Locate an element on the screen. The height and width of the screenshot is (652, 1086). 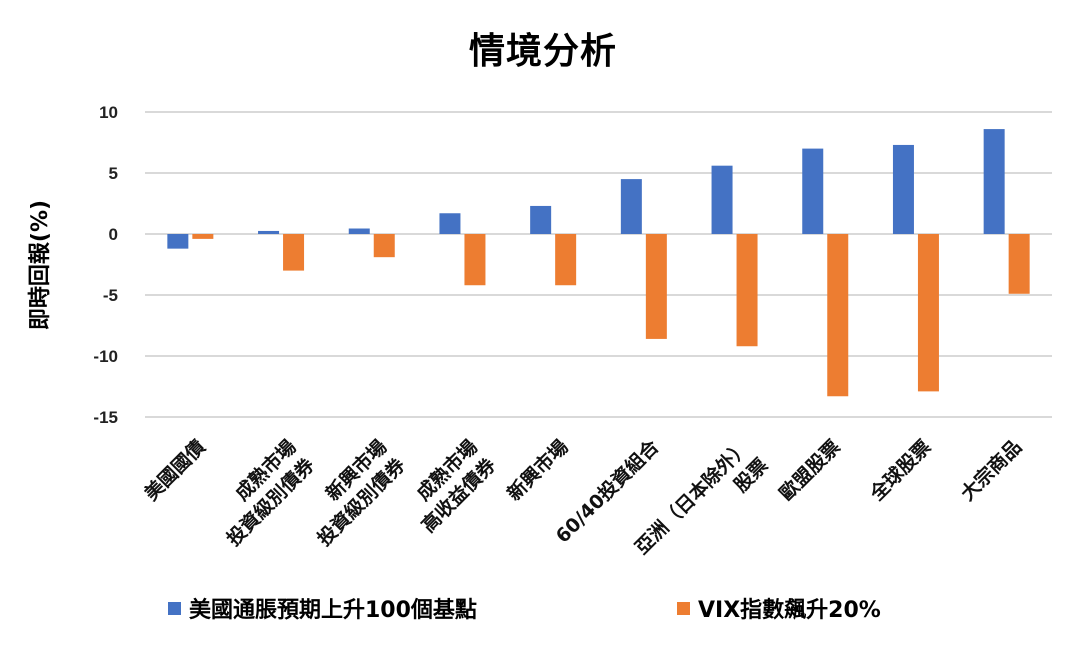
x-tick-label-line: 歐盟股票 is located at coordinates (810, 470).